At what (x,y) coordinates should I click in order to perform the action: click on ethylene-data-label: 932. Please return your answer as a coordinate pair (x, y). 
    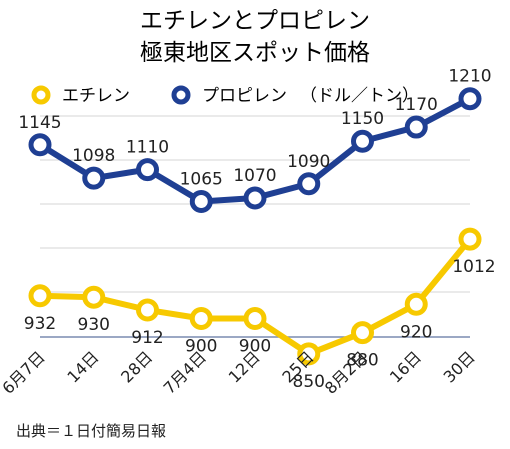
    Looking at the image, I should click on (40, 324).